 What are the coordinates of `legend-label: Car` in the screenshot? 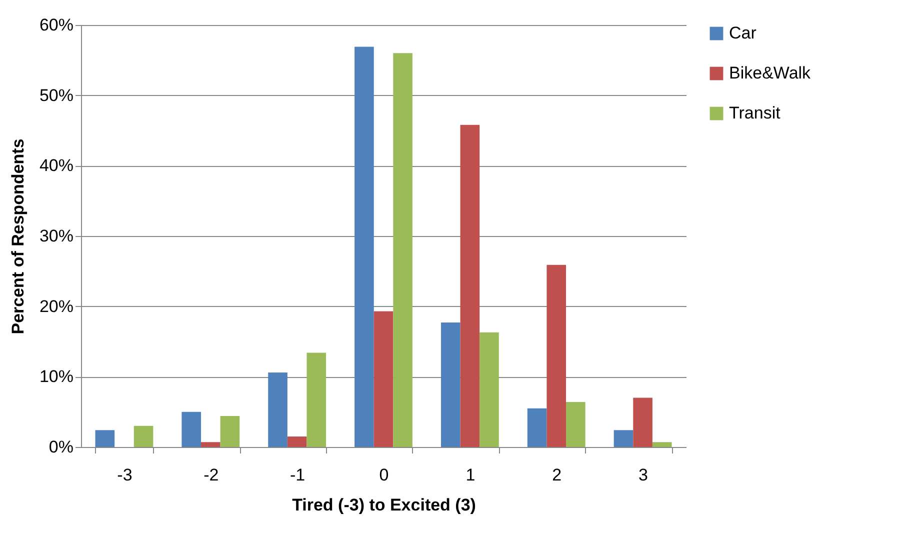 It's located at (743, 33).